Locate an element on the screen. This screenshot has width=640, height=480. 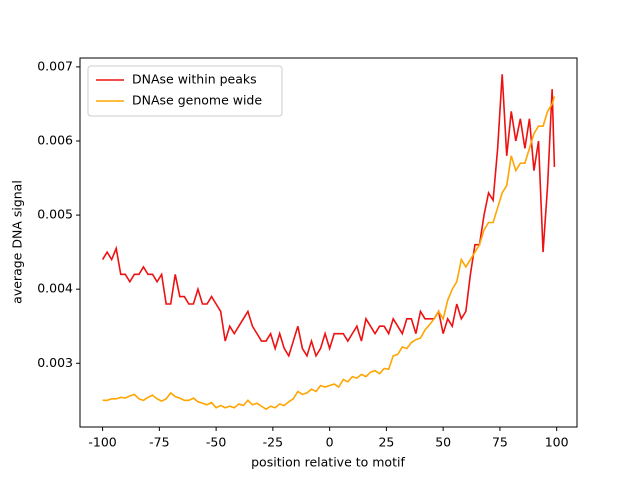
y-axis-label: average DNA signal is located at coordinates (17, 242).